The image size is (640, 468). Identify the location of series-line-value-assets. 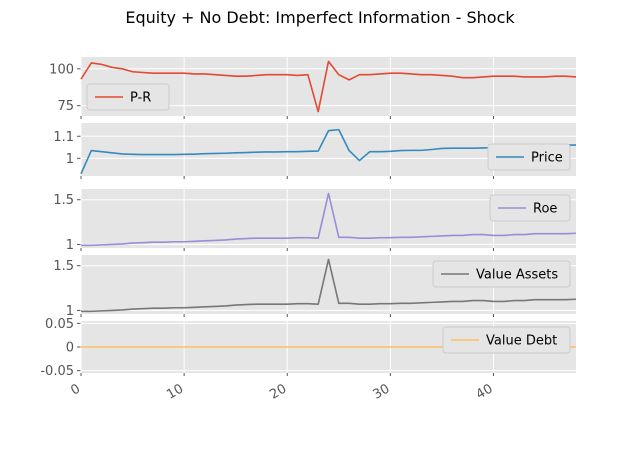
(329, 285).